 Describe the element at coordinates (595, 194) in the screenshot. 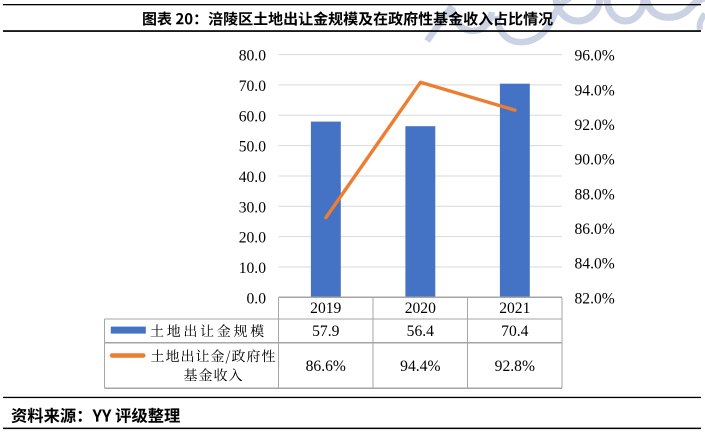

I see `svg-text: 88.0%` at that location.